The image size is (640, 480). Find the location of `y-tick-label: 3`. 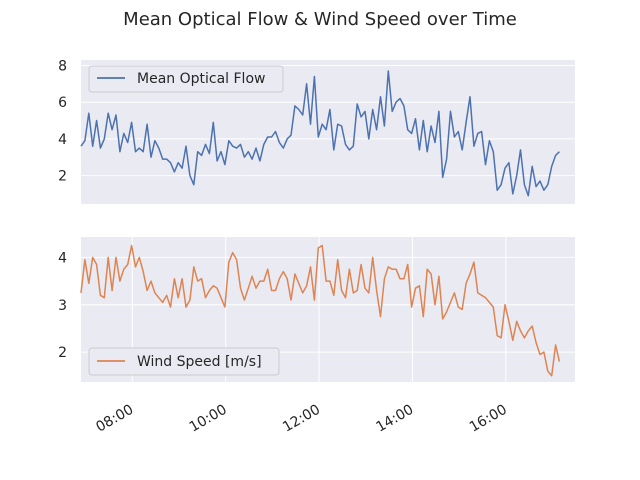

y-tick-label: 3 is located at coordinates (62, 306).